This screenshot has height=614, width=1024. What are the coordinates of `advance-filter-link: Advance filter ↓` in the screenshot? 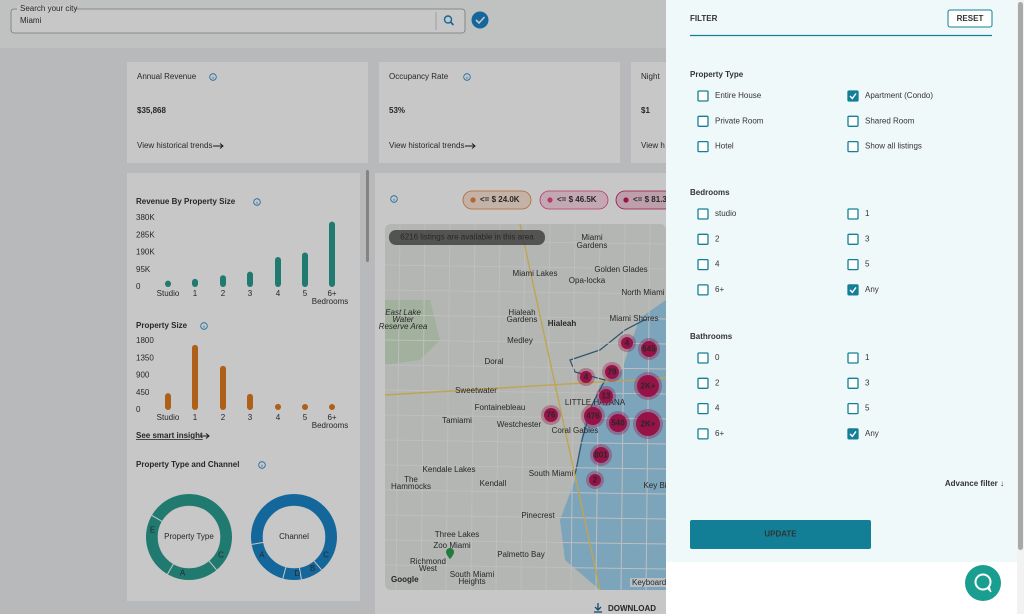 It's located at (974, 483).